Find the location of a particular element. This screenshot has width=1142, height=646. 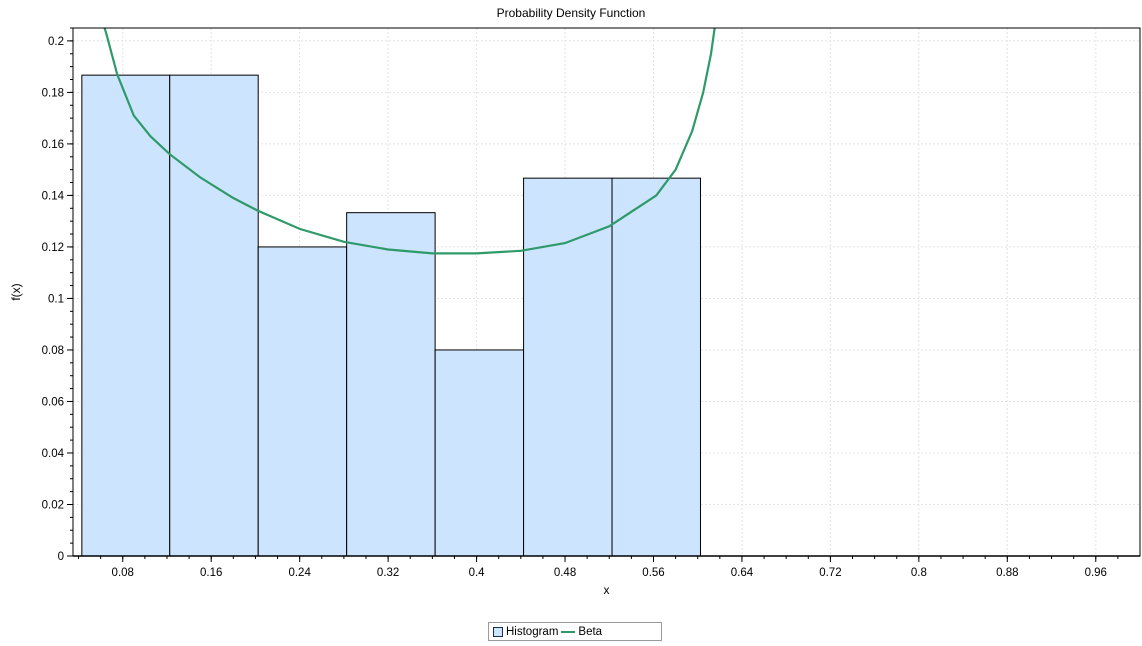

x-tick-label: 0.4 is located at coordinates (477, 573).